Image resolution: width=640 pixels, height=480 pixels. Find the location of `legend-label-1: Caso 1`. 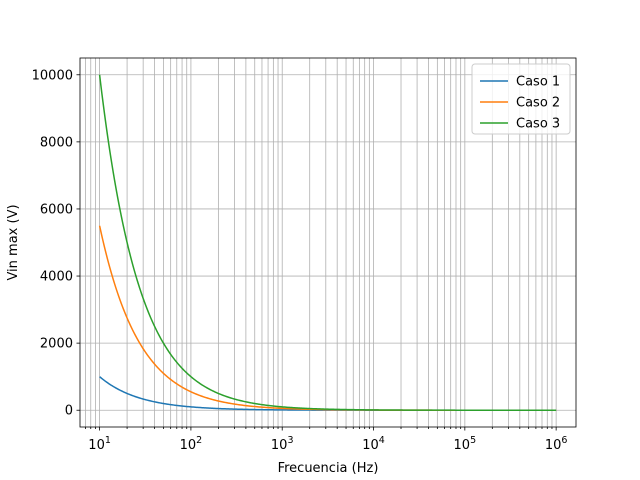

legend-label-1: Caso 1 is located at coordinates (538, 82).